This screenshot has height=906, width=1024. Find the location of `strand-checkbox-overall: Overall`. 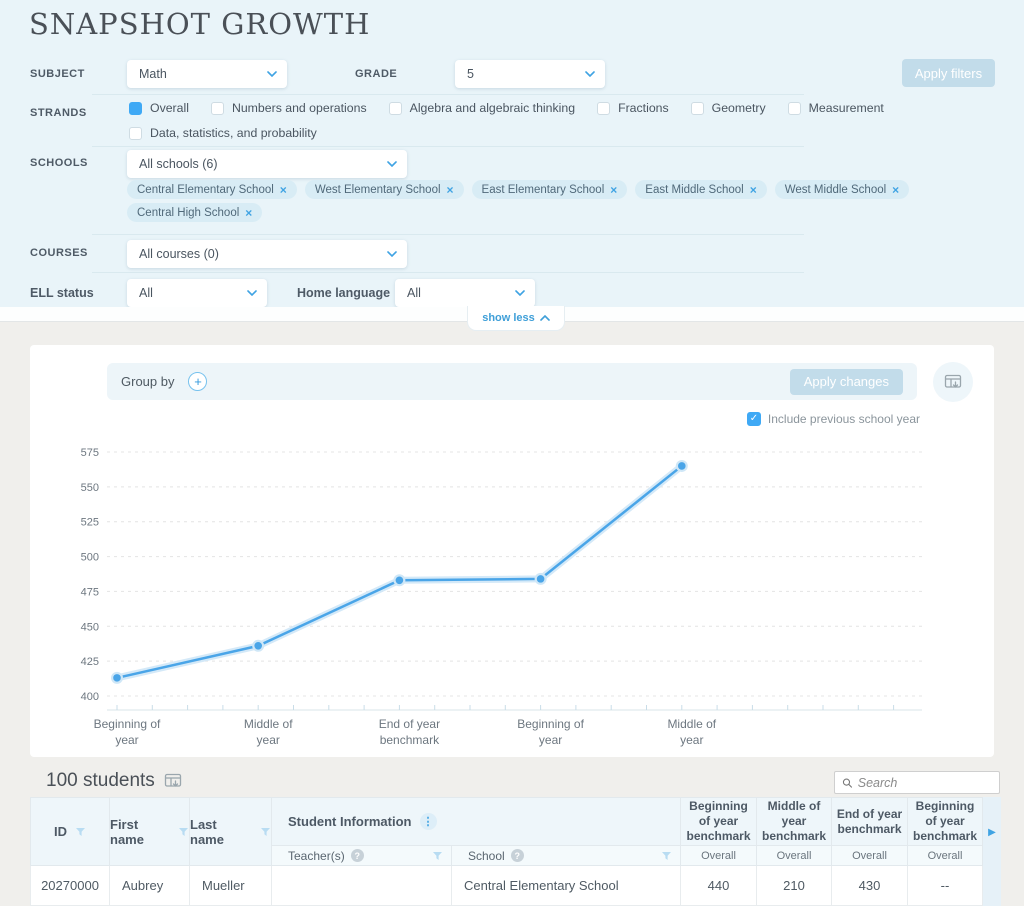

strand-checkbox-overall: Overall is located at coordinates (159, 108).